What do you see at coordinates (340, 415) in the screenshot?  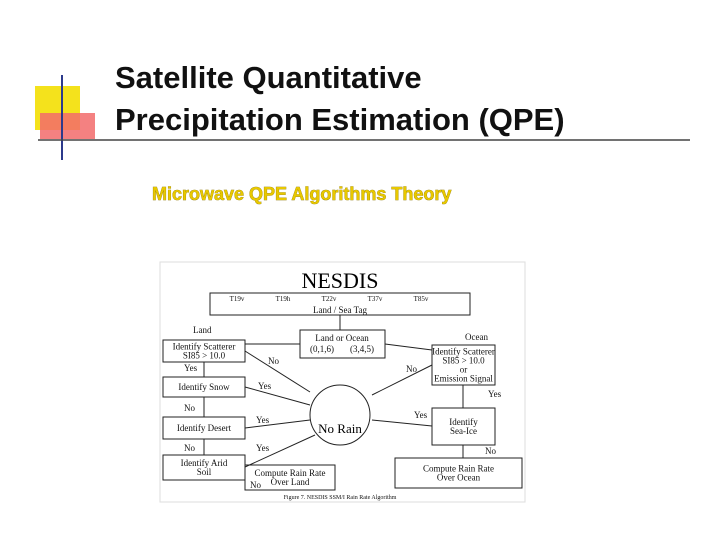 I see `circle` at bounding box center [340, 415].